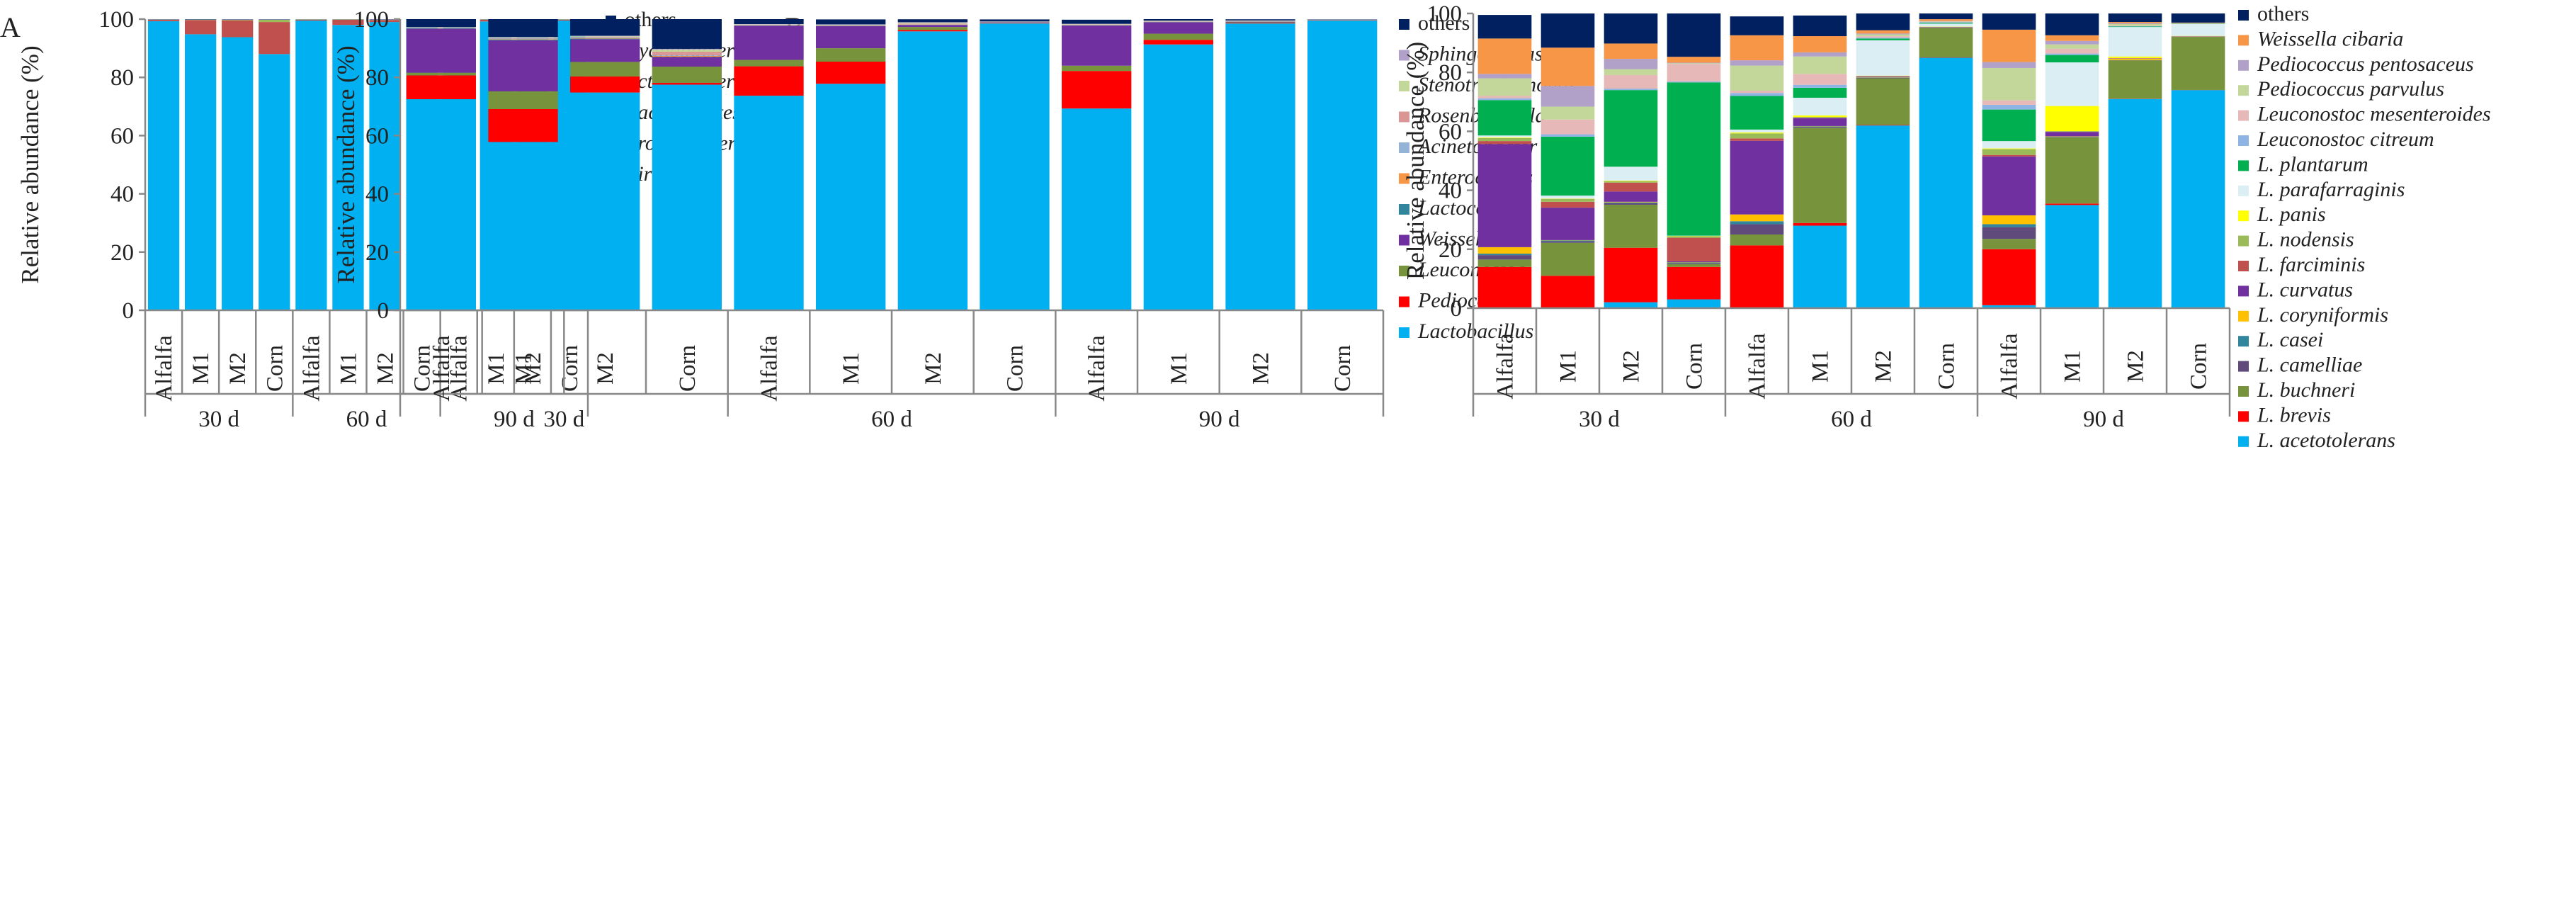 The height and width of the screenshot is (899, 2576). Describe the element at coordinates (2336, 139) in the screenshot. I see `legend-item: Leuconostoc citreum` at that location.